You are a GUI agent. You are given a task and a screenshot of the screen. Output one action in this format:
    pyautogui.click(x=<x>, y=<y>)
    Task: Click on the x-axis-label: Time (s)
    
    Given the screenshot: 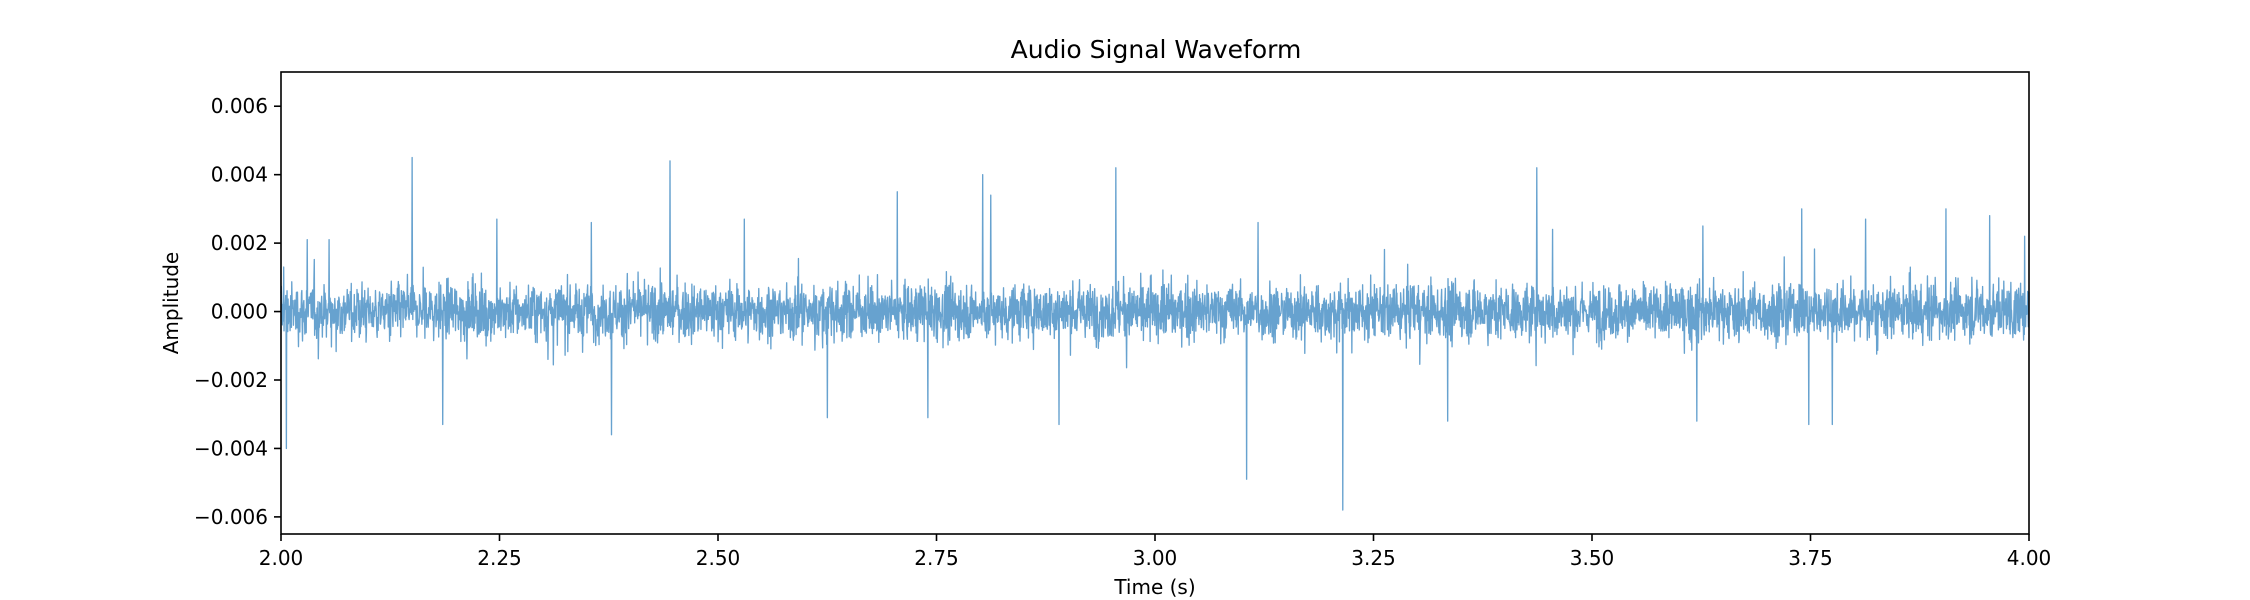 What is the action you would take?
    pyautogui.click(x=1154, y=587)
    